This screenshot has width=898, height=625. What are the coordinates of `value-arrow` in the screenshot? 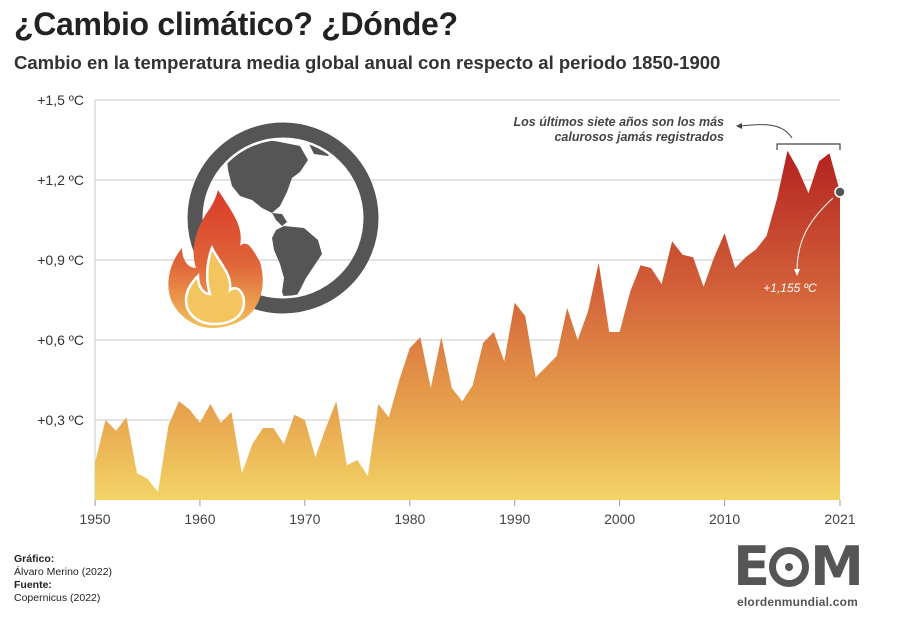 It's located at (815, 235).